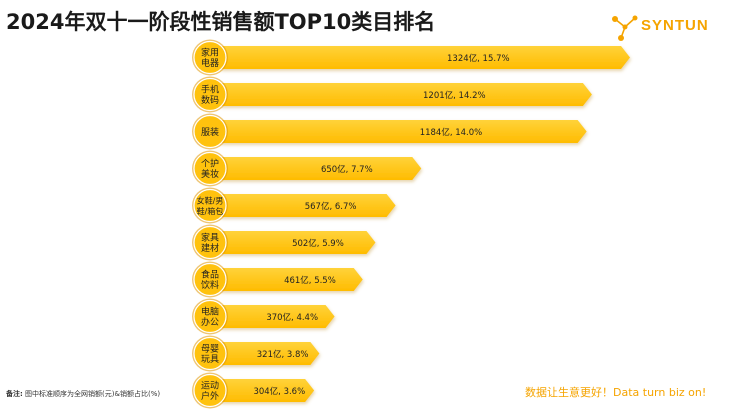 The image size is (739, 413). I want to click on category-label: 电脑, so click(210, 312).